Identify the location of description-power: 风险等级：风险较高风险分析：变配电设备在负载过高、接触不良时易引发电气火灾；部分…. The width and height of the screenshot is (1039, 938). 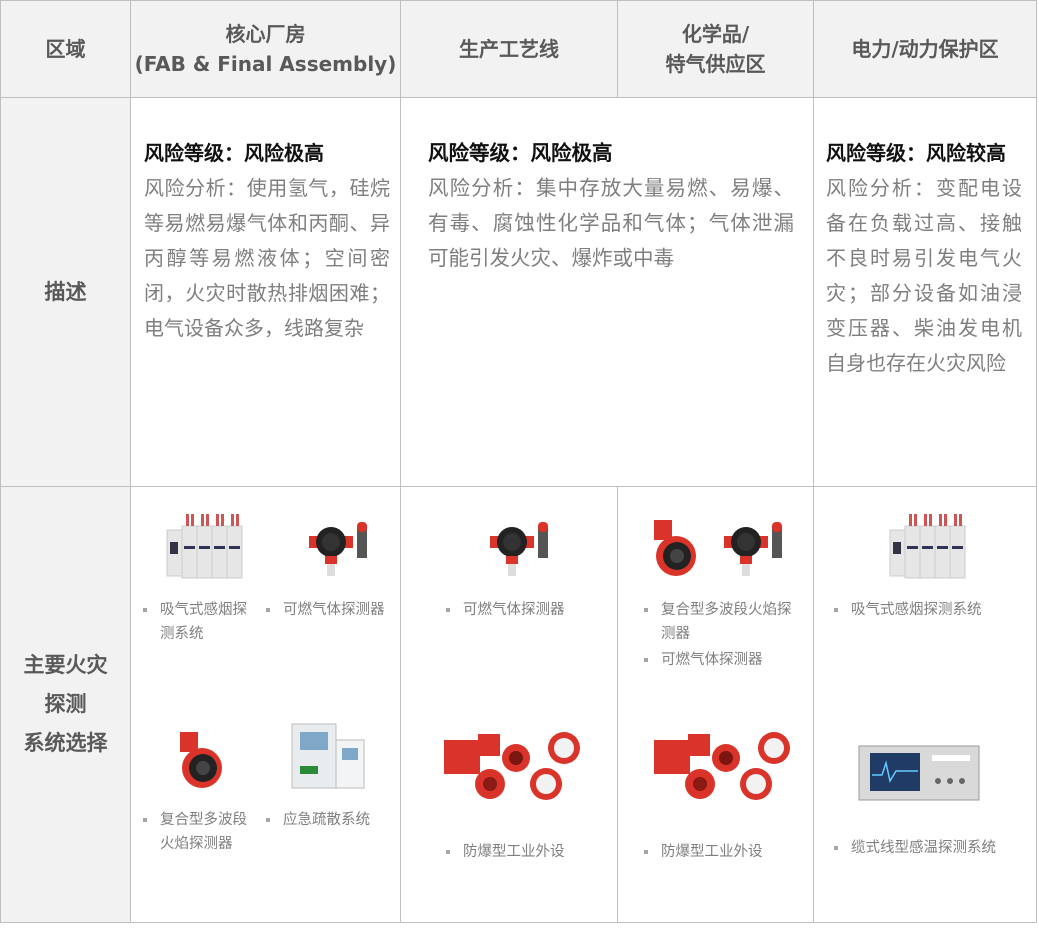
(924, 258).